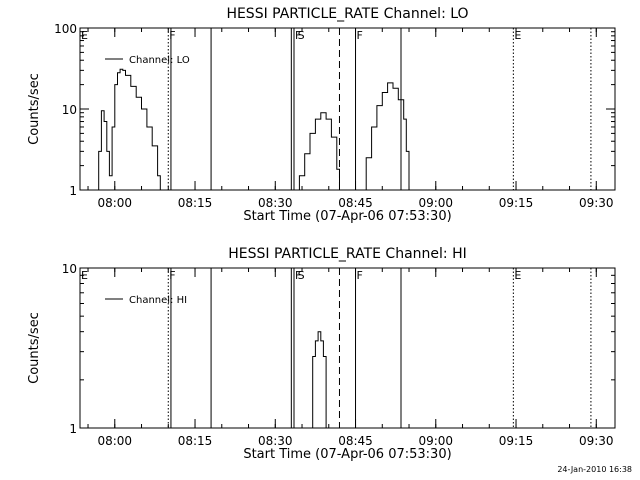 The height and width of the screenshot is (480, 640). What do you see at coordinates (158, 300) in the screenshot?
I see `legend-label: Channel: HI` at bounding box center [158, 300].